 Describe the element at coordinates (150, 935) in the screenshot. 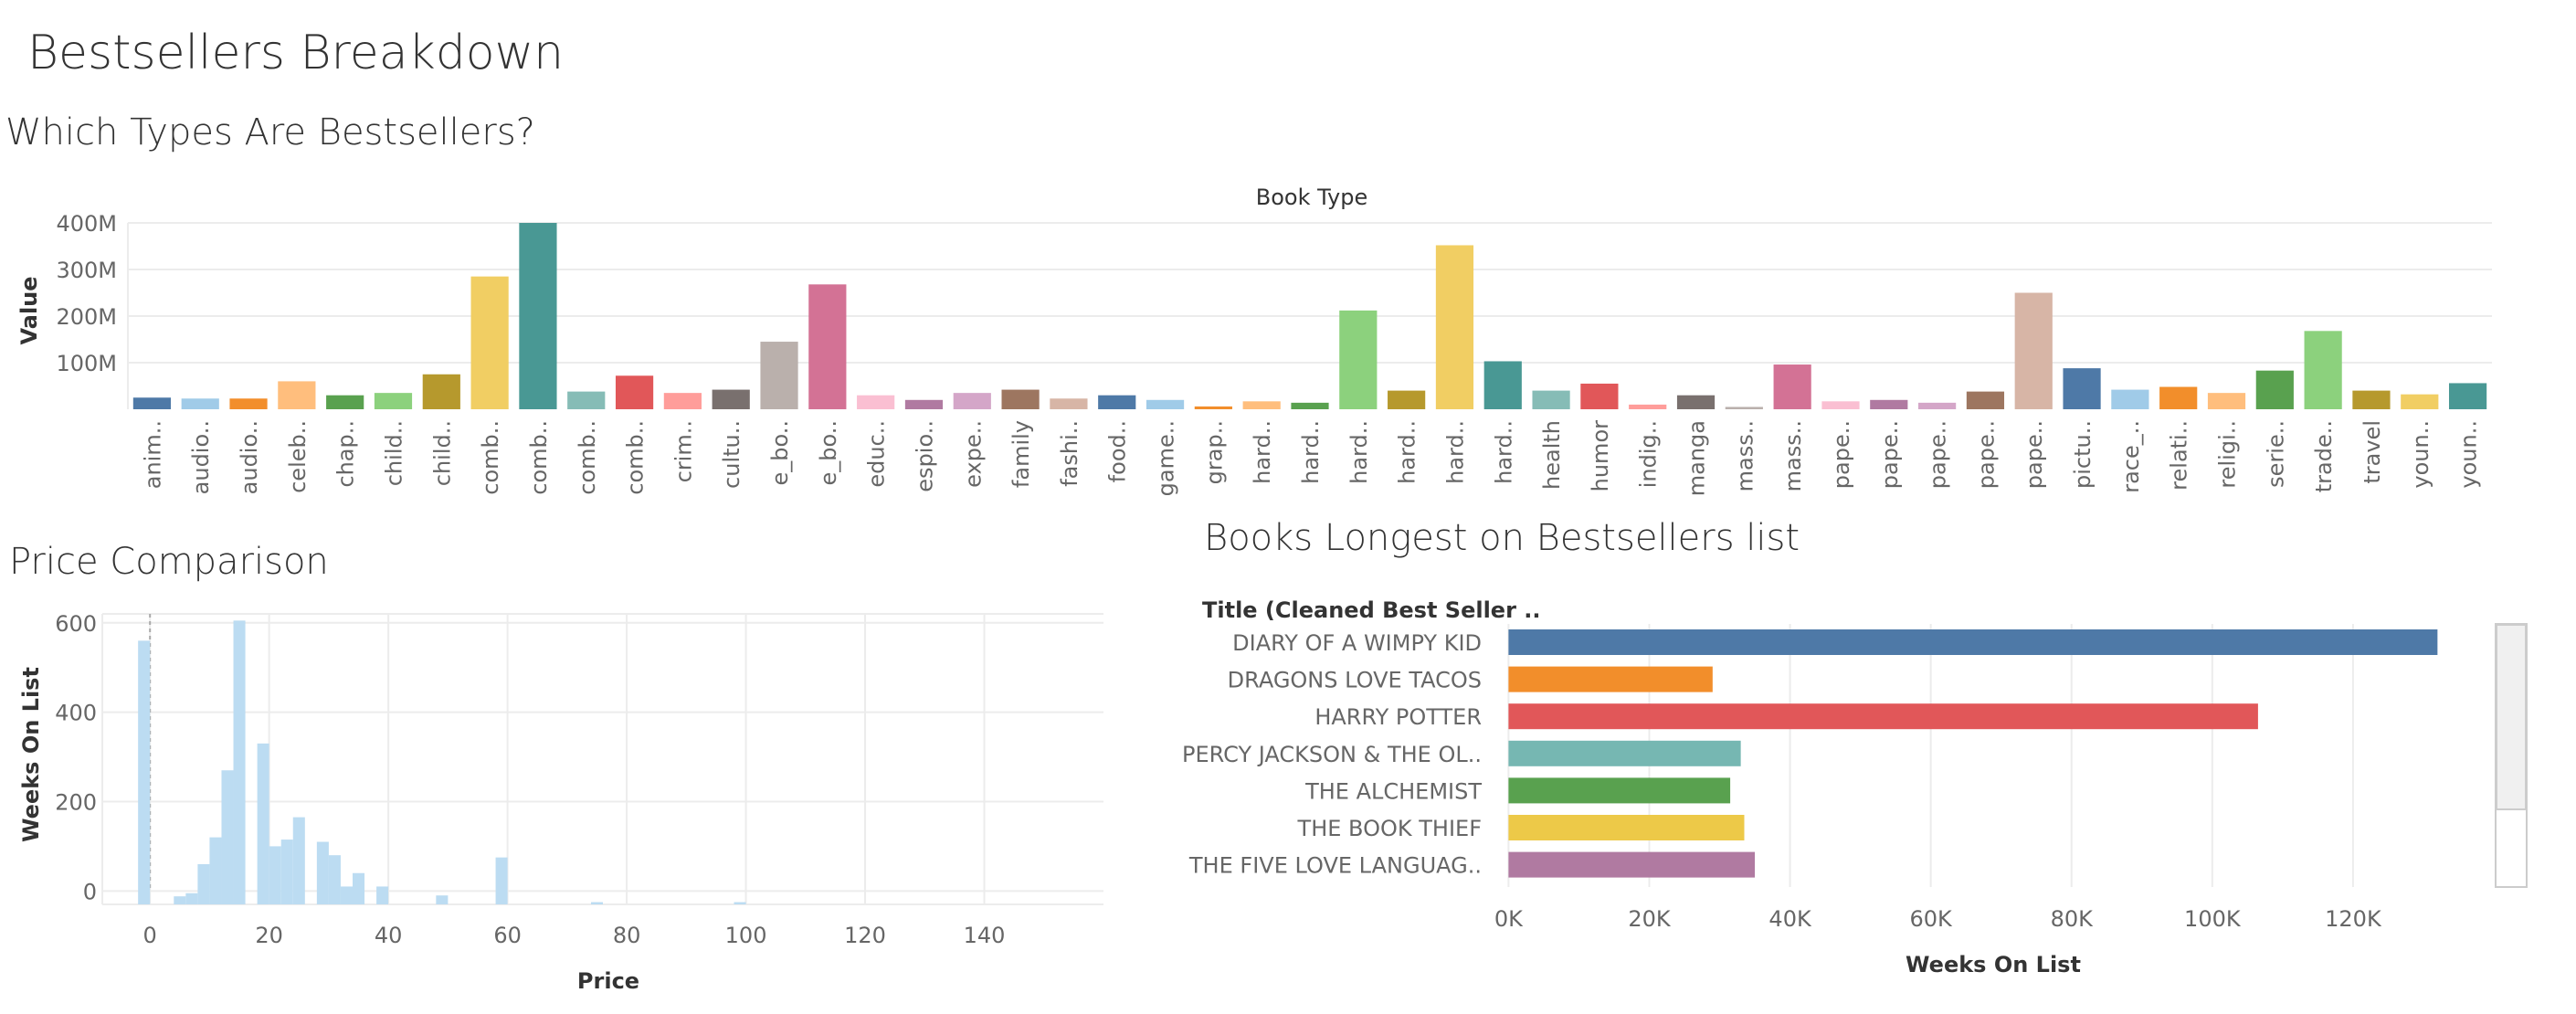

I see `x-tick-label: 0` at that location.